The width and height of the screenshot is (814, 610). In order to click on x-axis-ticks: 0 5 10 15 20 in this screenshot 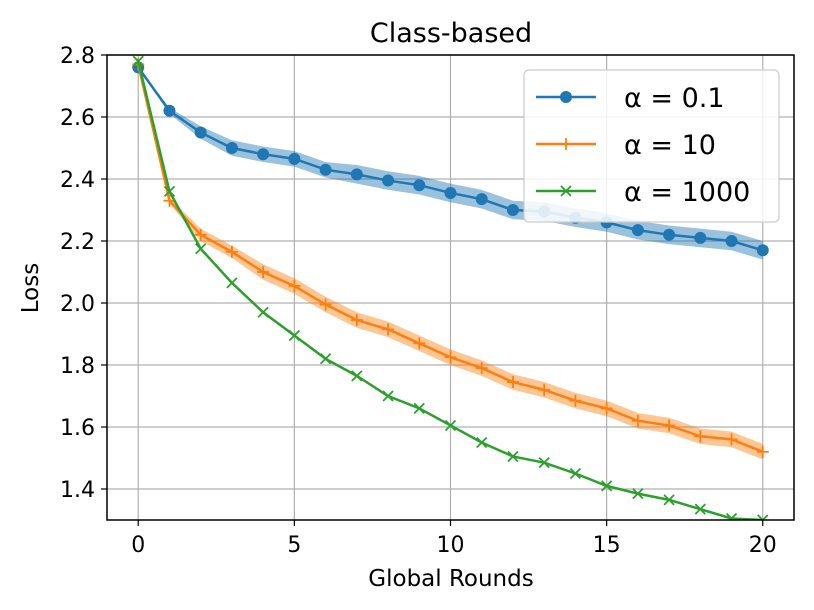, I will do `click(454, 539)`.